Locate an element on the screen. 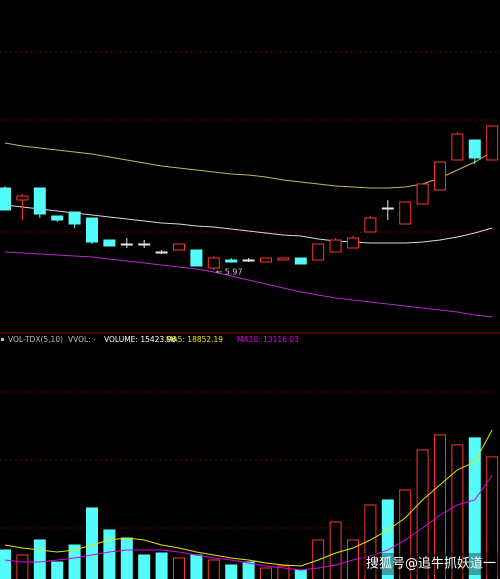  header-label: MA5: is located at coordinates (175, 339).